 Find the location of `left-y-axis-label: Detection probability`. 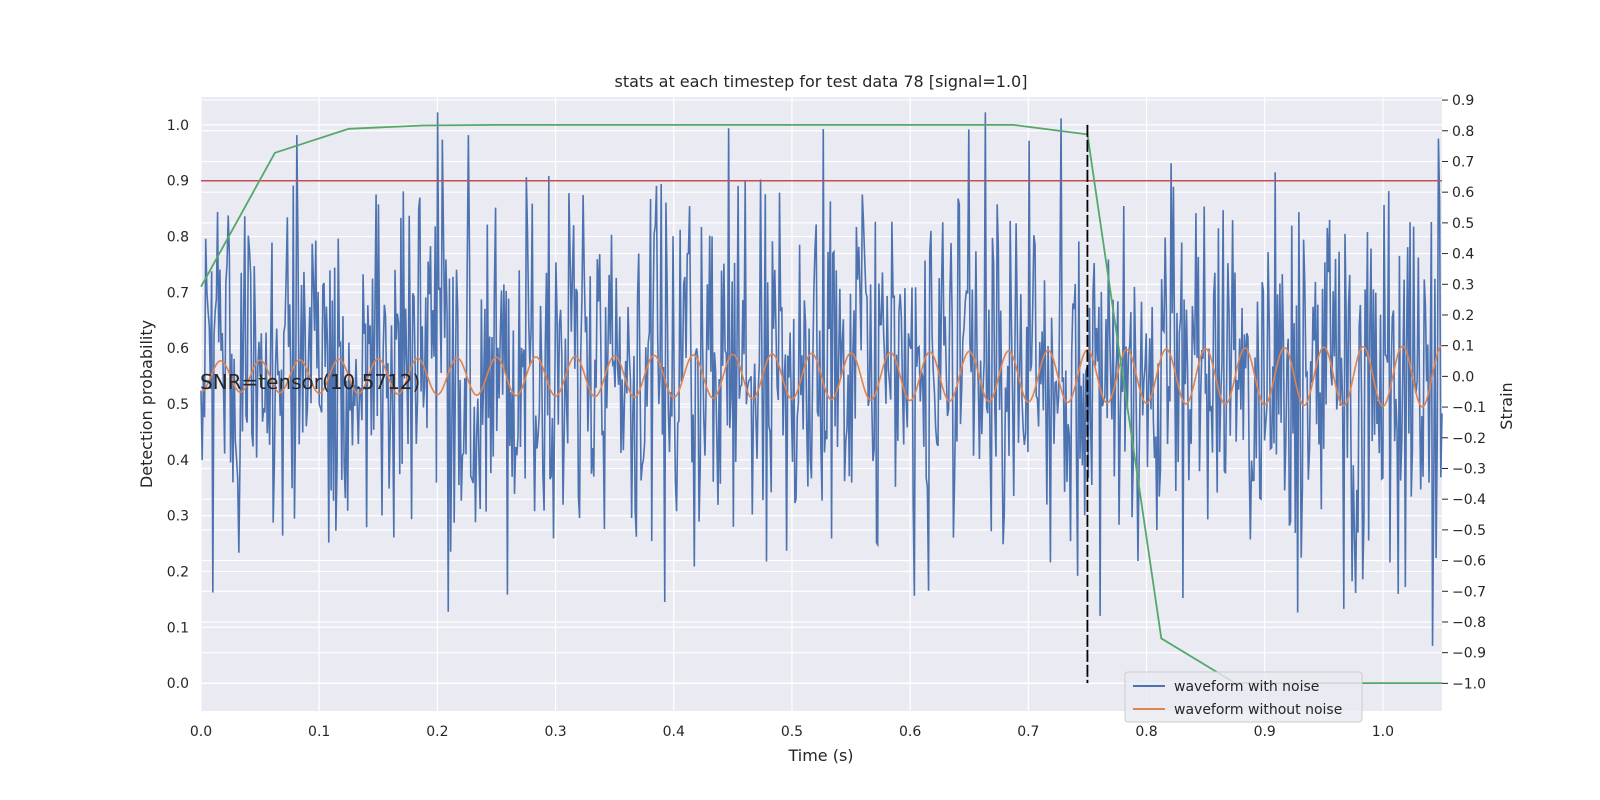

left-y-axis-label: Detection probability is located at coordinates (146, 404).